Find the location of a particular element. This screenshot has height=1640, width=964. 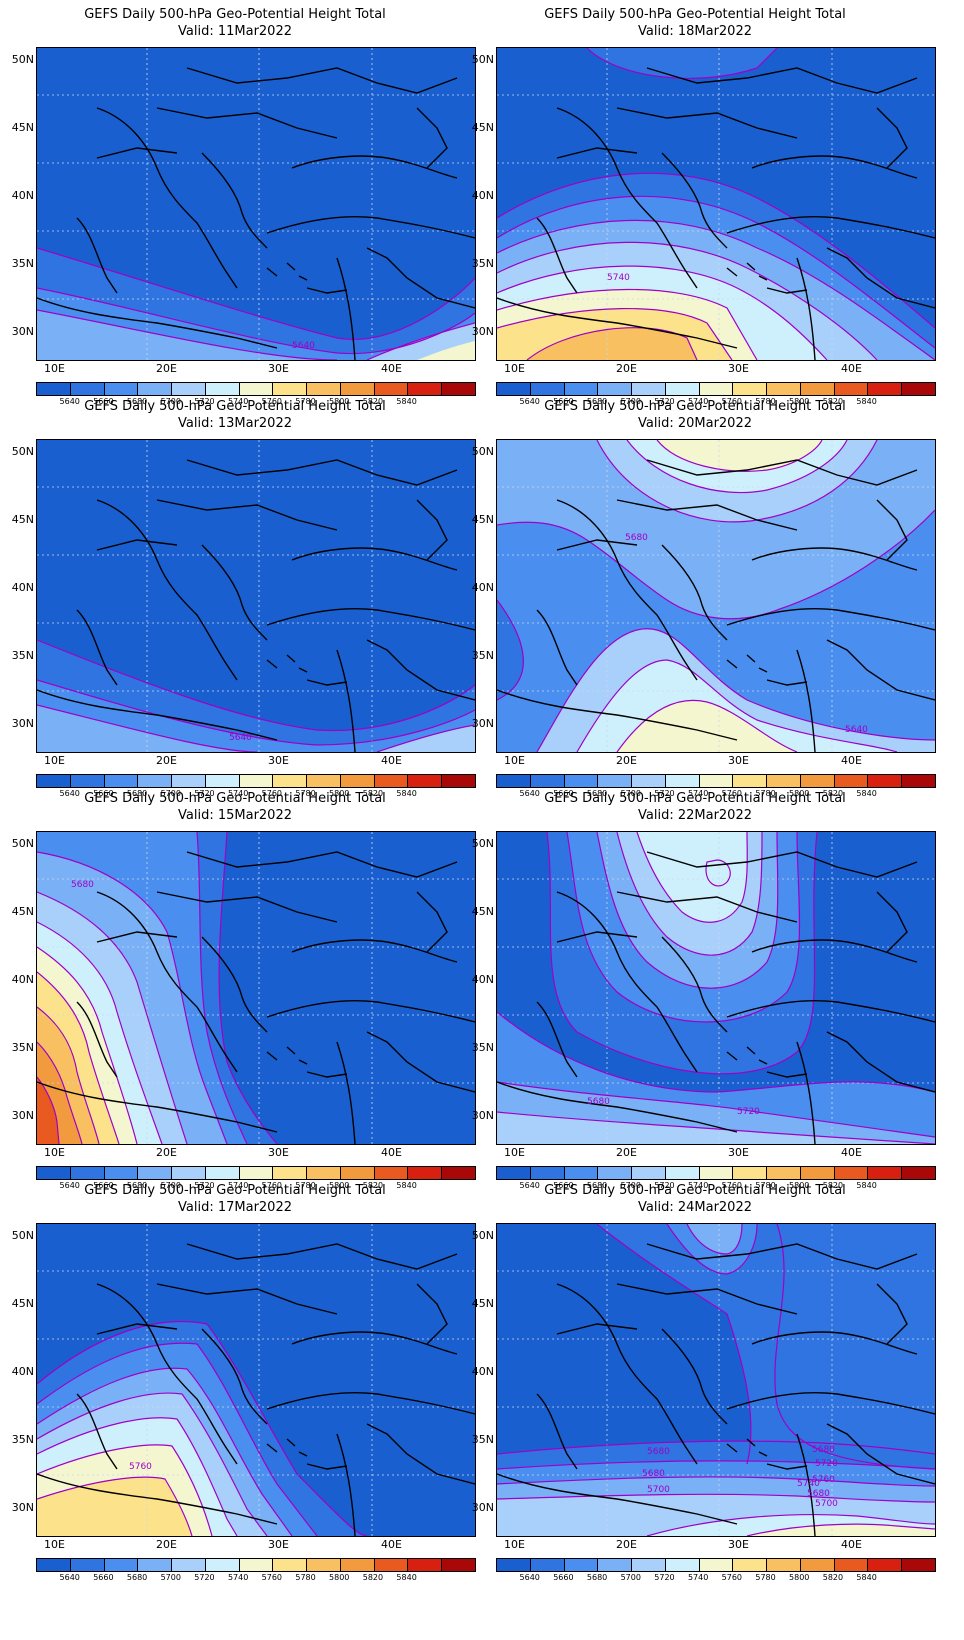

height-field-map: 5640 is located at coordinates (256, 596).